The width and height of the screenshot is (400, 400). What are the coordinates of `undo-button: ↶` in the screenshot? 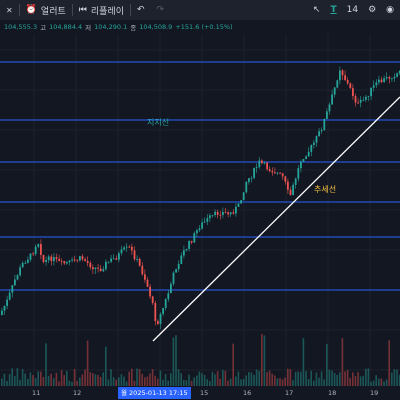 It's located at (141, 10).